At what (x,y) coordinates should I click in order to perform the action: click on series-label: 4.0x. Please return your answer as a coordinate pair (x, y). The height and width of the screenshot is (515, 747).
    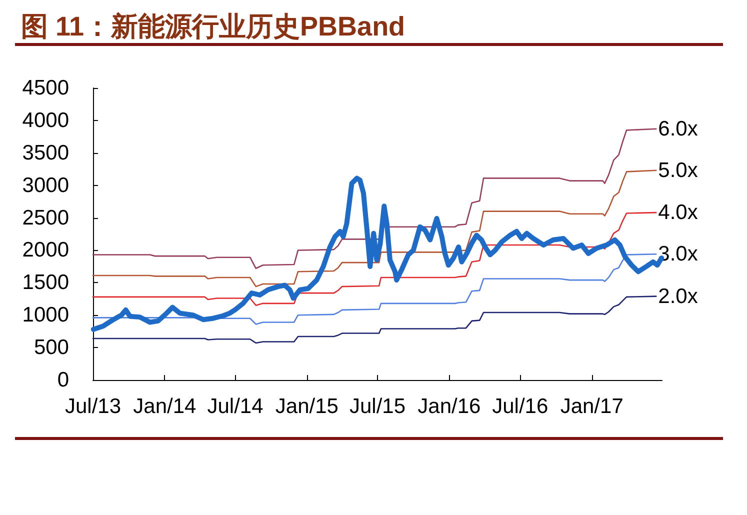
    Looking at the image, I should click on (678, 212).